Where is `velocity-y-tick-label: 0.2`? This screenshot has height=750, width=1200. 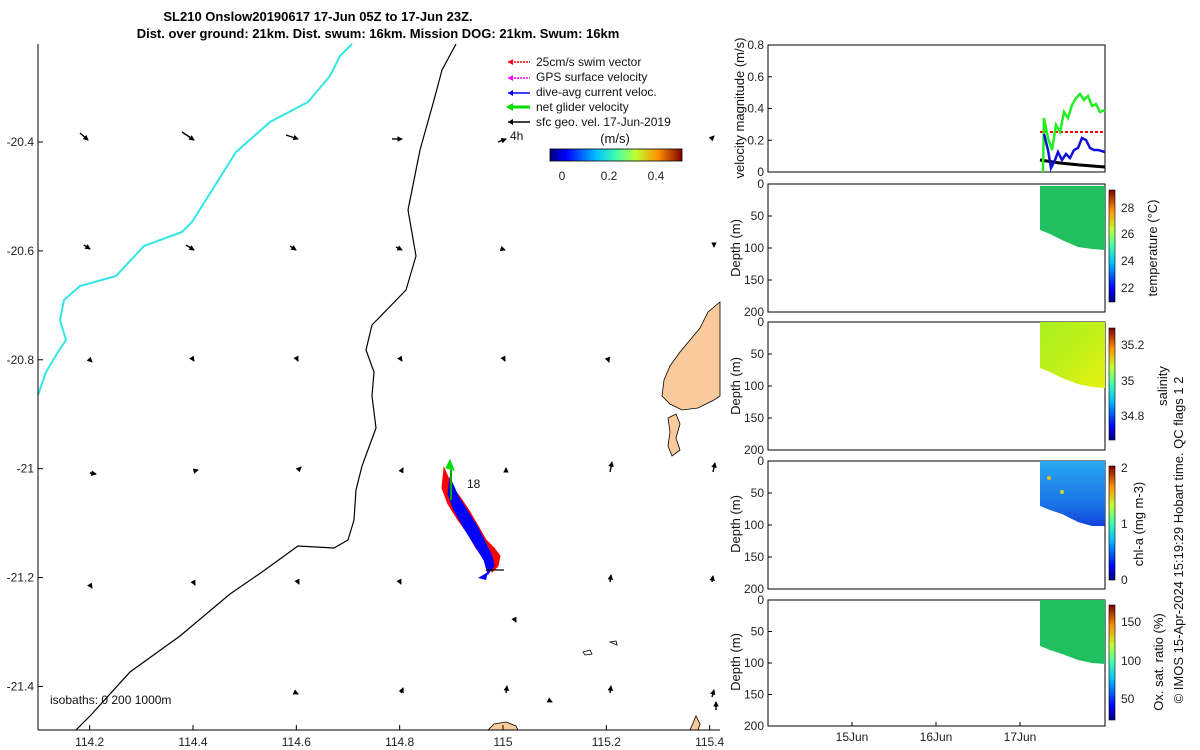 velocity-y-tick-label: 0.2 is located at coordinates (755, 140).